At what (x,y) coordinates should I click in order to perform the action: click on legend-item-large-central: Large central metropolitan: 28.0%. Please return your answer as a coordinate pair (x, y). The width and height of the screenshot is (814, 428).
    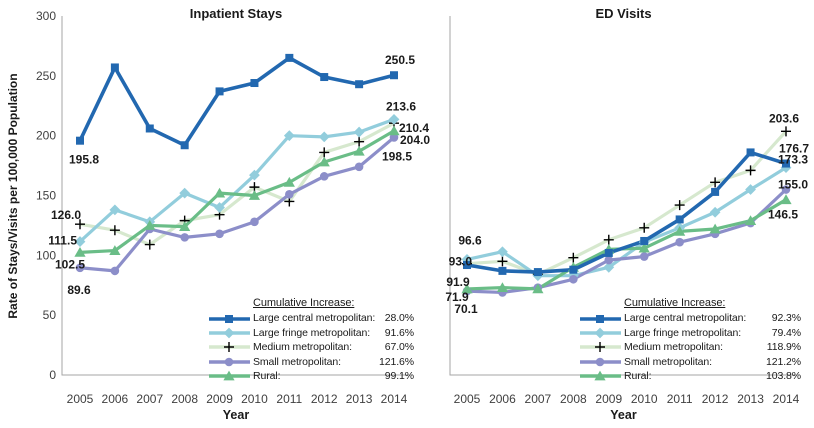
    Looking at the image, I should click on (311, 318).